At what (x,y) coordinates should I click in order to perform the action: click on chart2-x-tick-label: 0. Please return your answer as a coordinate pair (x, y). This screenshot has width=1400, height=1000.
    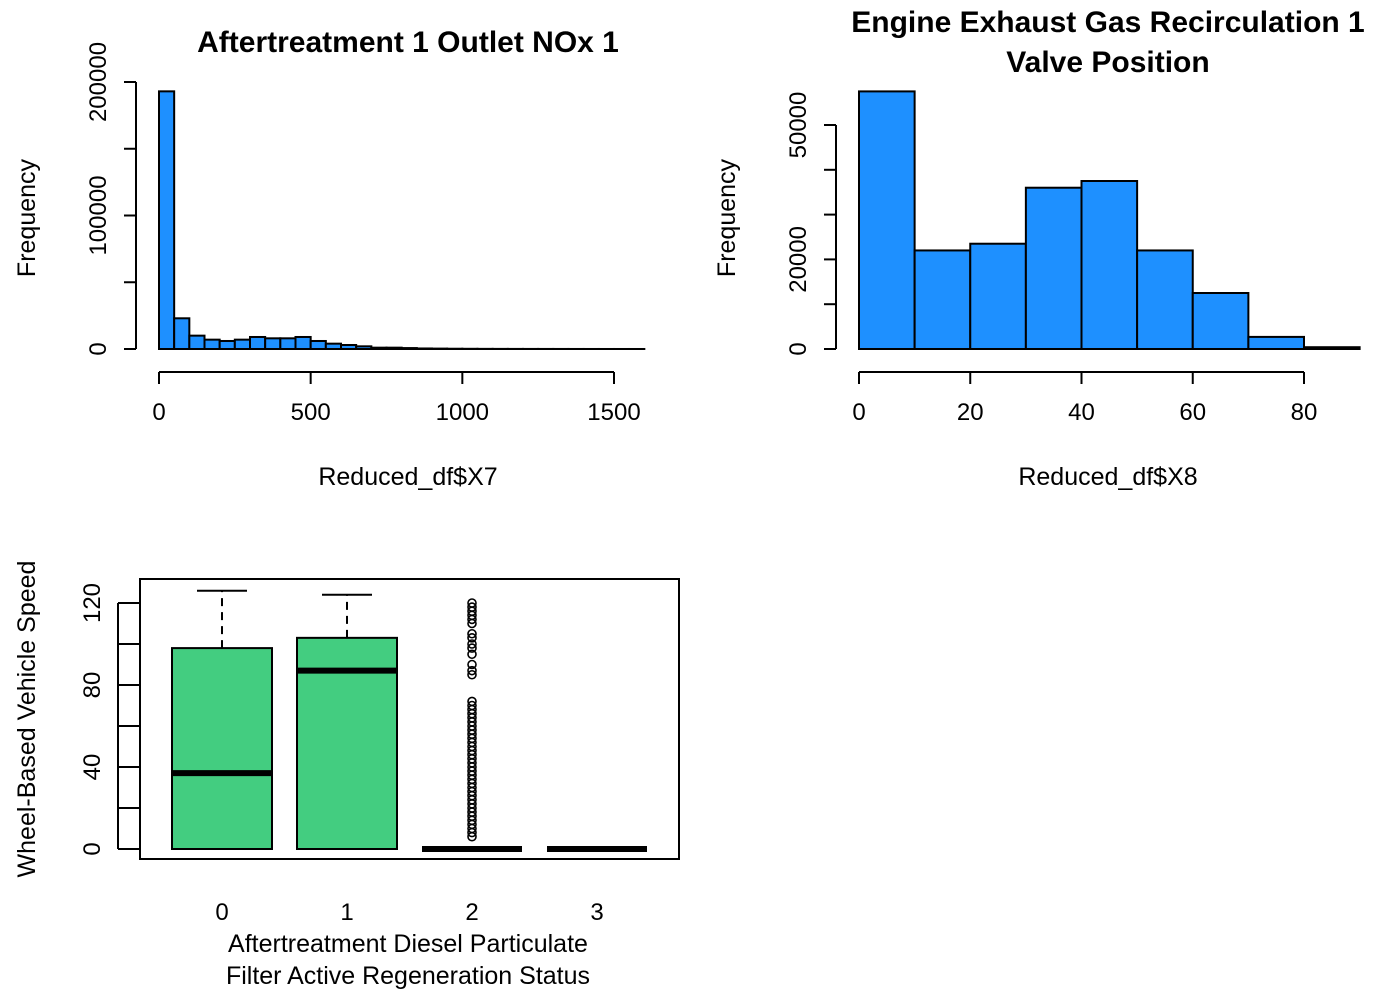
    Looking at the image, I should click on (858, 412).